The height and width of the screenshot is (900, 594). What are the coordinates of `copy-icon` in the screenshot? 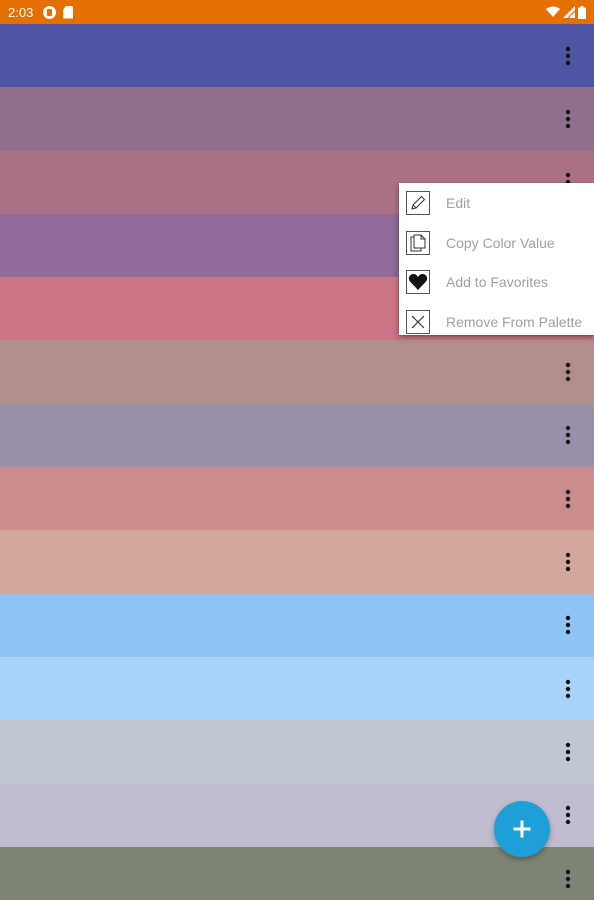 It's located at (418, 242).